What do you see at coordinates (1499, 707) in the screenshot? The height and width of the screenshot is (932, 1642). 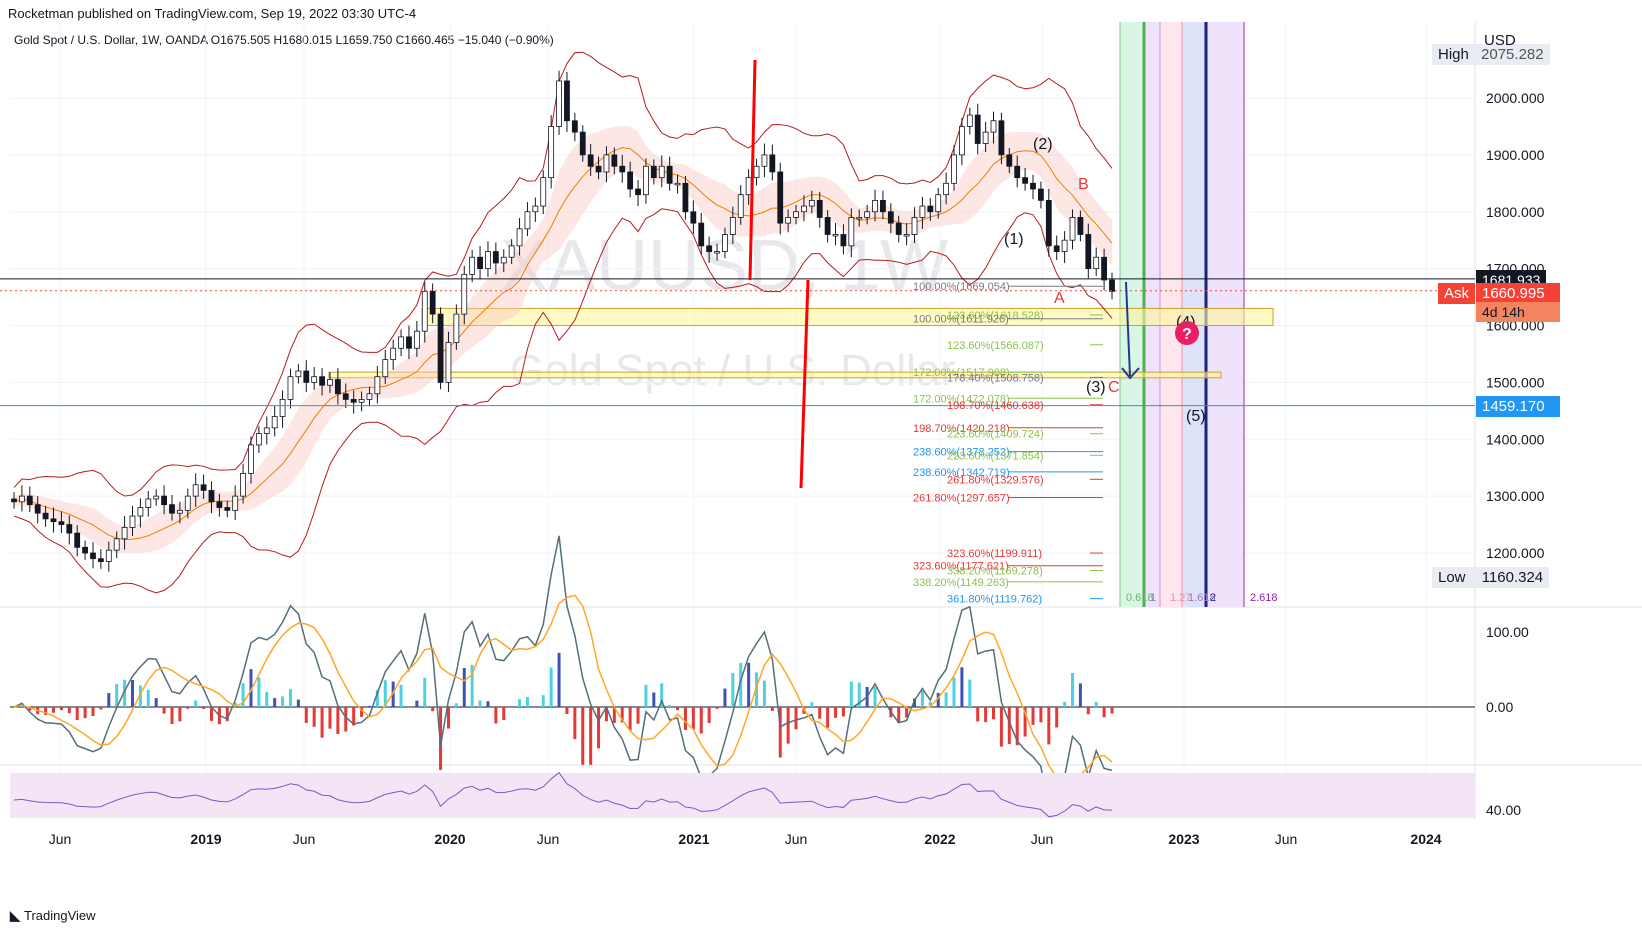 I see `osc-tick: 0.00` at bounding box center [1499, 707].